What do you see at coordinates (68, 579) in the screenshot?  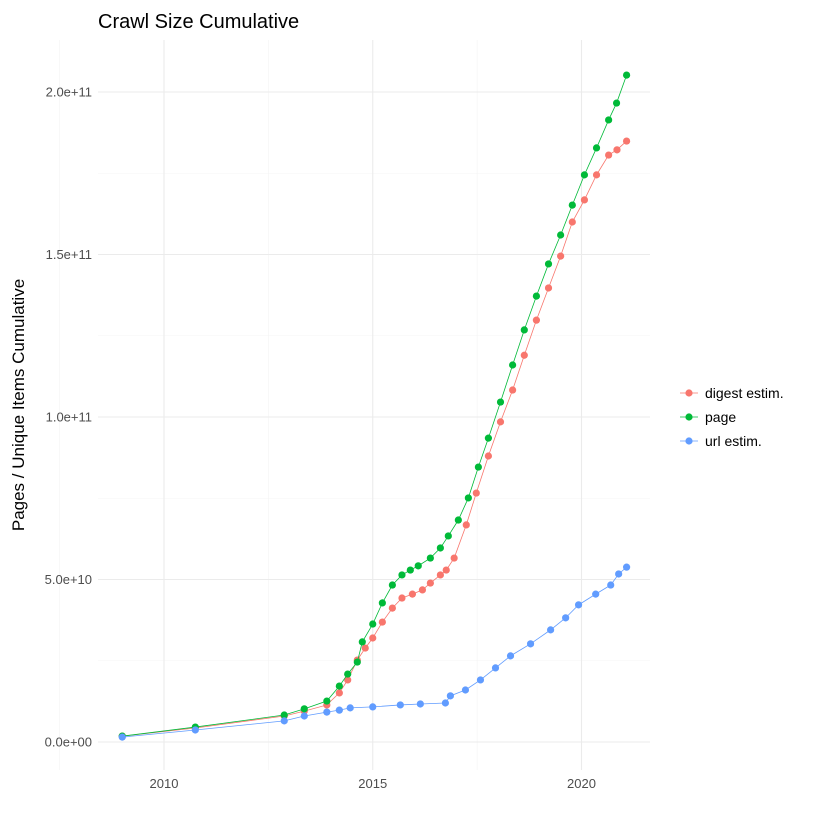 I see `y-tick-label: 5.0e+10` at bounding box center [68, 579].